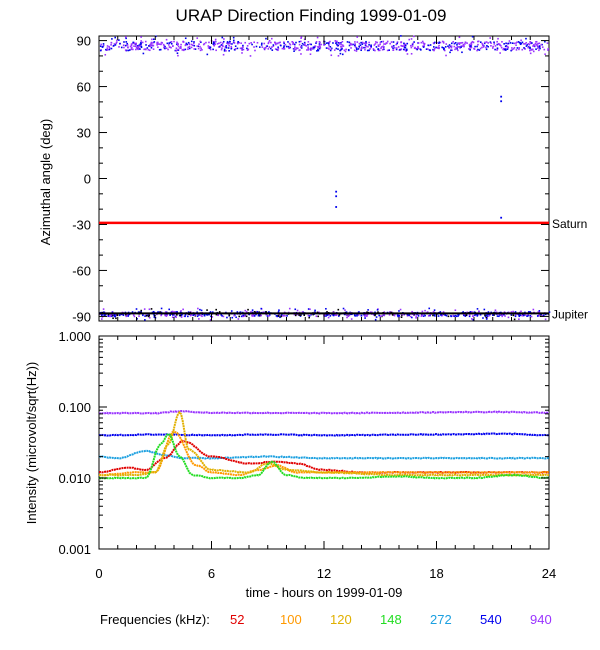 The image size is (600, 650). What do you see at coordinates (98, 573) in the screenshot?
I see `x-tick-label: 0` at bounding box center [98, 573].